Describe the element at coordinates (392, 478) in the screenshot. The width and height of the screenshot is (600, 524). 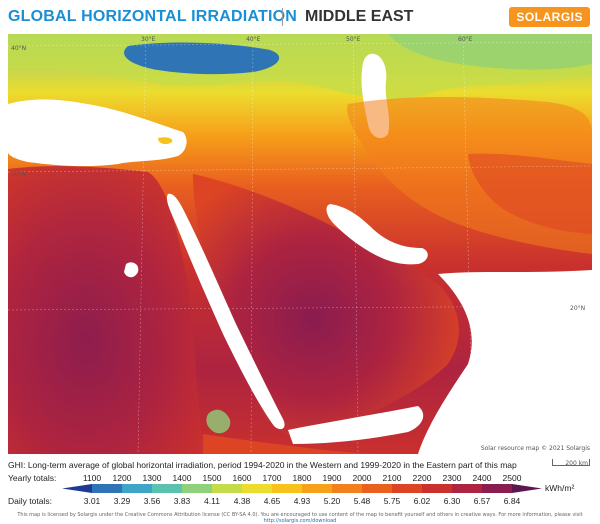
I see `yearly-tick-label: 2100` at that location.